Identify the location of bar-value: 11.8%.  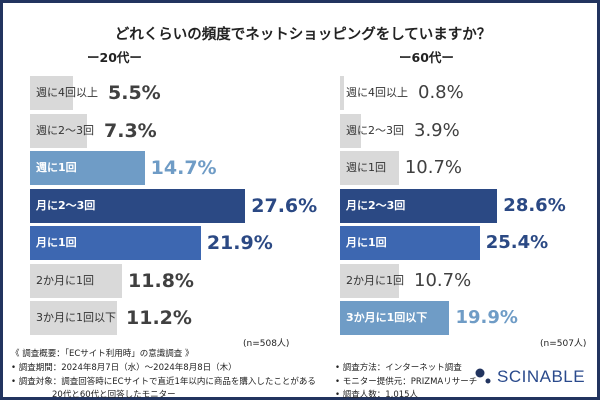
(161, 280).